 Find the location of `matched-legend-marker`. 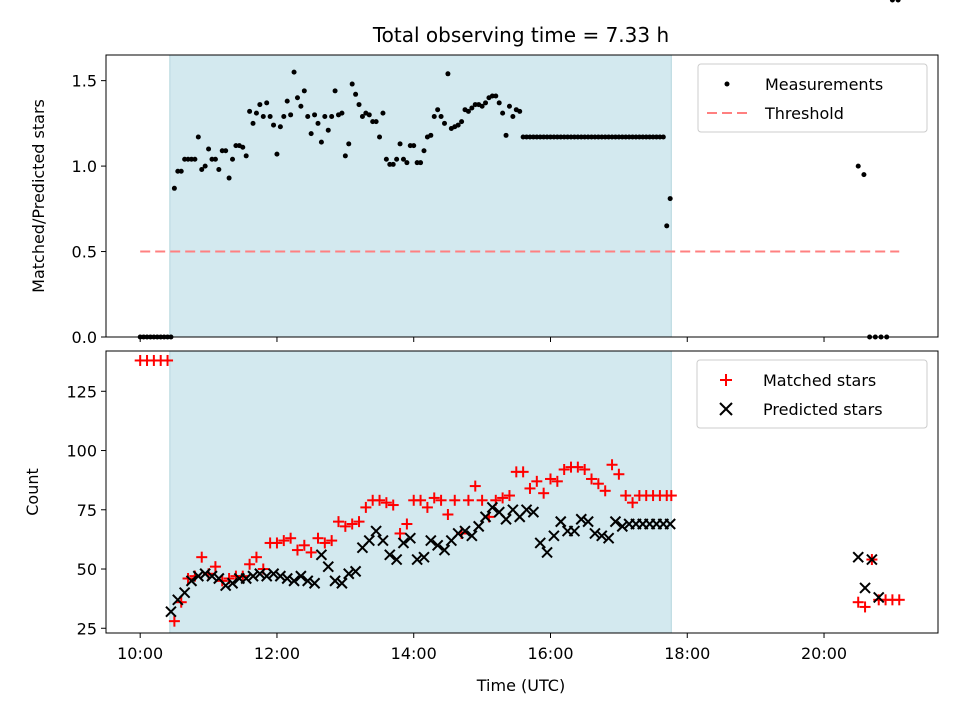

matched-legend-marker is located at coordinates (726, 380).